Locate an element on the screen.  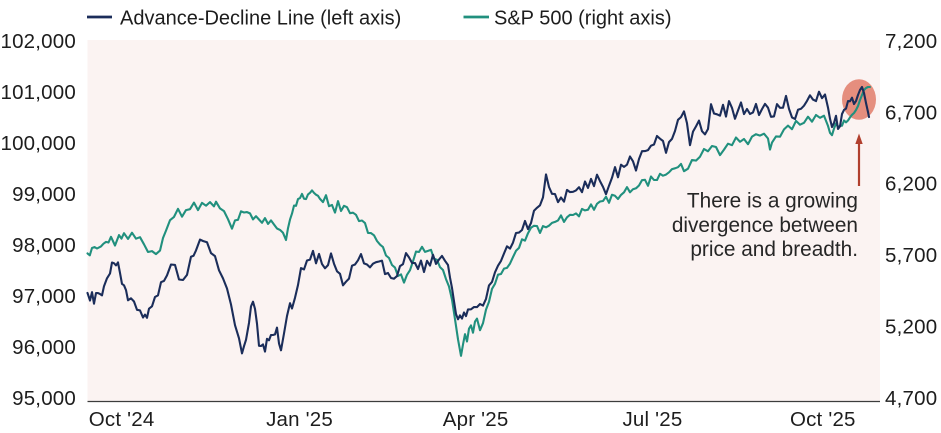
svg-text: 95,000 is located at coordinates (44, 398).